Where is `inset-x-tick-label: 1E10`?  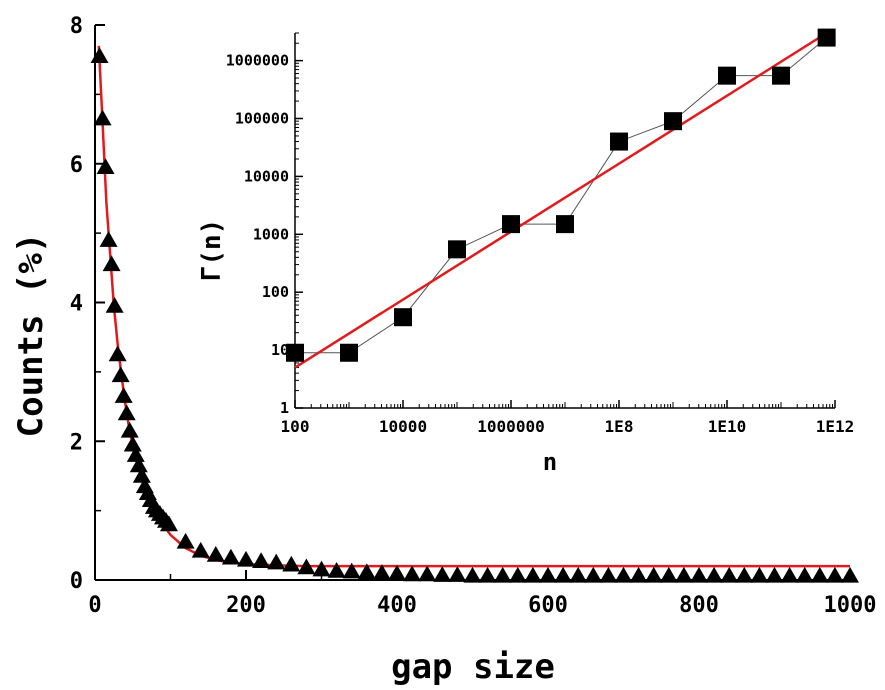 inset-x-tick-label: 1E10 is located at coordinates (727, 426).